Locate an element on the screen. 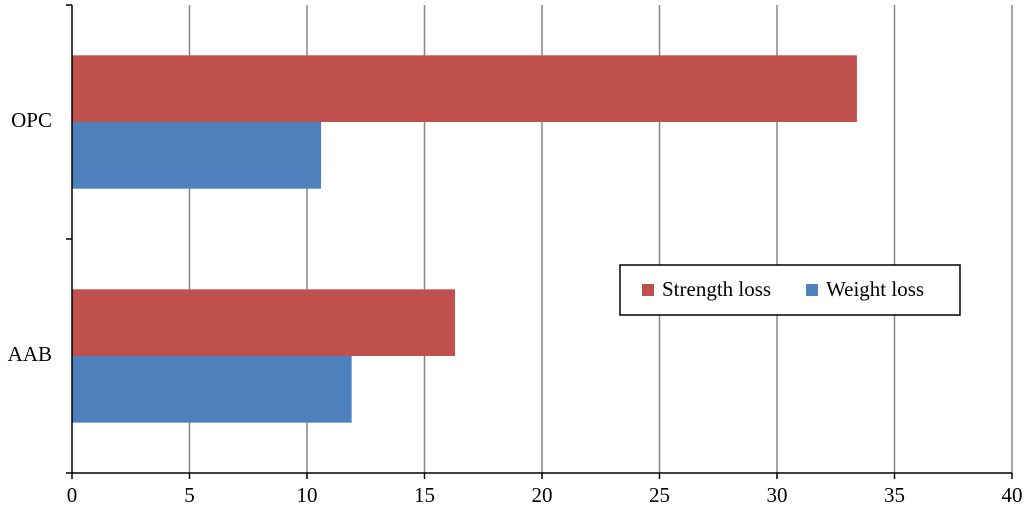  legend is located at coordinates (790, 290).